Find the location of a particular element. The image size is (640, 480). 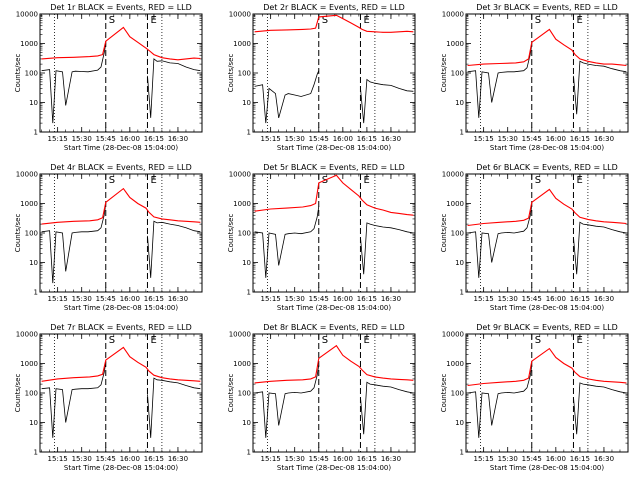

chart-title: Det 3r BLACK = Events, RED = LLD is located at coordinates (547, 7).